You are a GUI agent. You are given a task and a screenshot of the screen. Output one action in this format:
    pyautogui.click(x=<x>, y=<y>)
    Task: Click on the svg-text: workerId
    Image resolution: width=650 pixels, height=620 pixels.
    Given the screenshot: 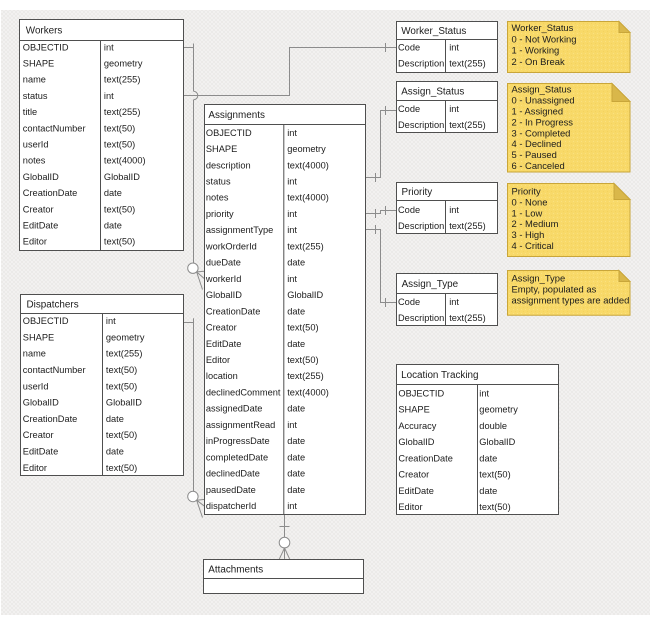 What is the action you would take?
    pyautogui.click(x=223, y=279)
    